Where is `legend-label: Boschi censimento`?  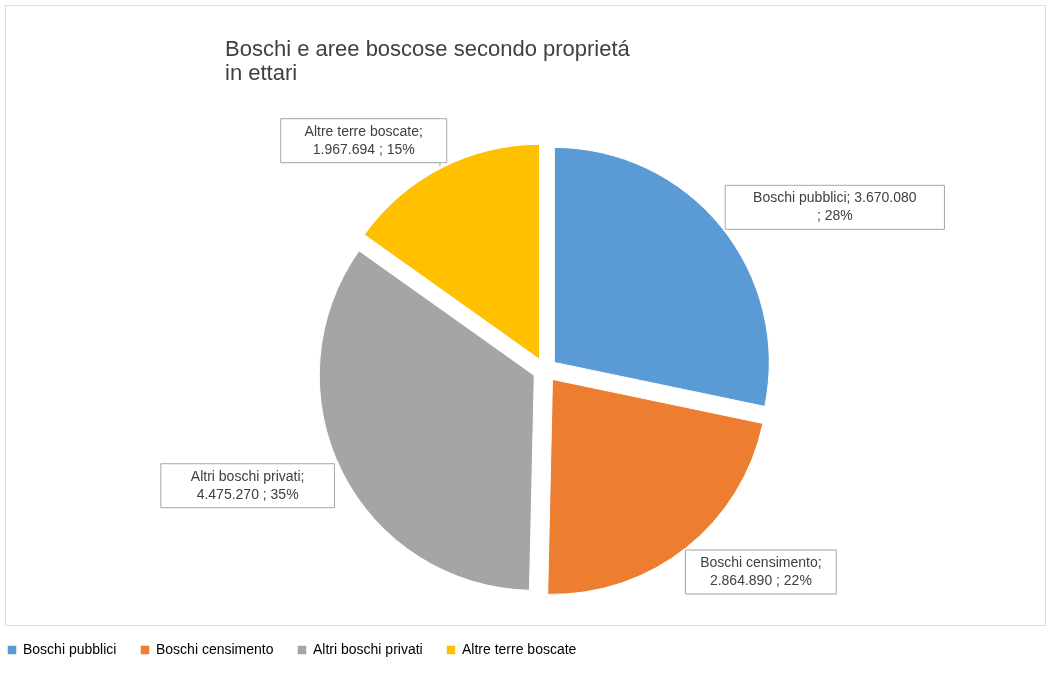 legend-label: Boschi censimento is located at coordinates (215, 649).